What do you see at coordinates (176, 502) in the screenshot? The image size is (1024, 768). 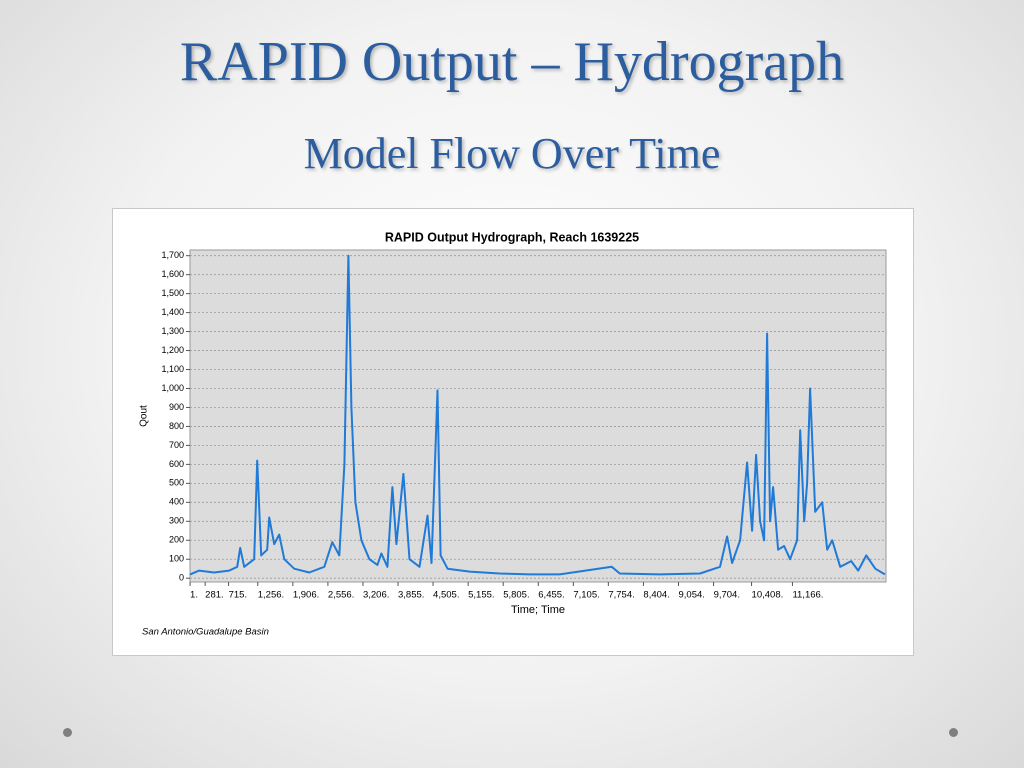 I see `y-tick-label: 400` at bounding box center [176, 502].